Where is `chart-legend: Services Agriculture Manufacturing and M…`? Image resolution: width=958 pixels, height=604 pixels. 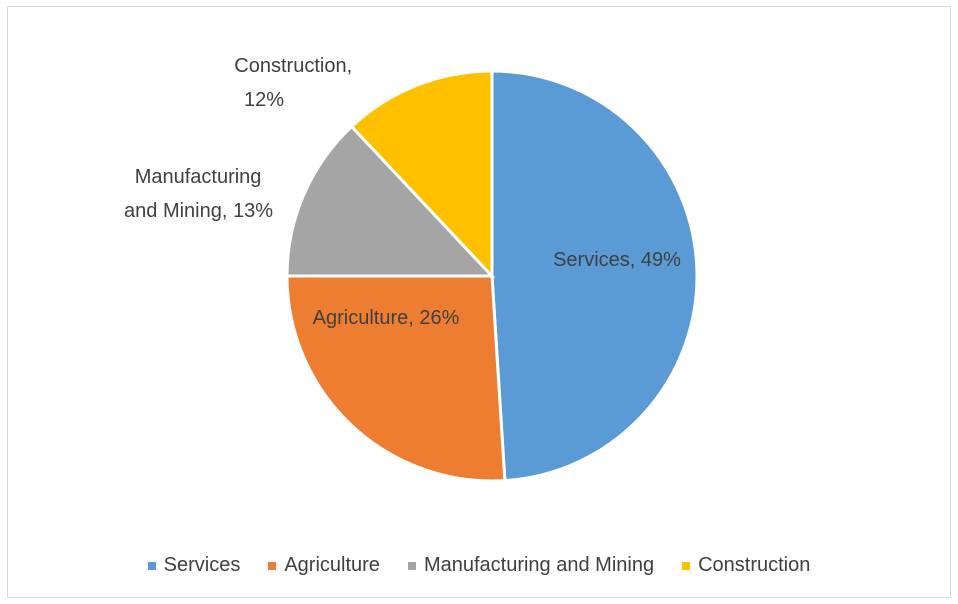 chart-legend: Services Agriculture Manufacturing and M… is located at coordinates (479, 565).